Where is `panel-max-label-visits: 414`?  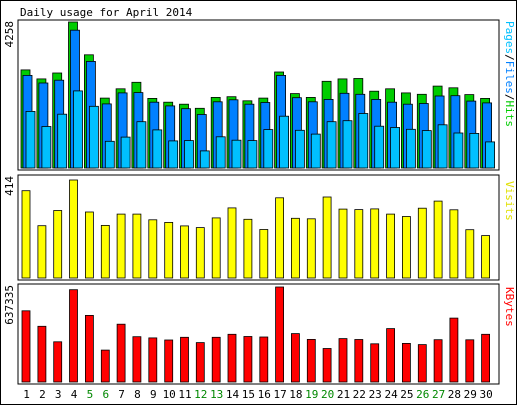
panel-max-label-visits: 414 is located at coordinates (9, 186).